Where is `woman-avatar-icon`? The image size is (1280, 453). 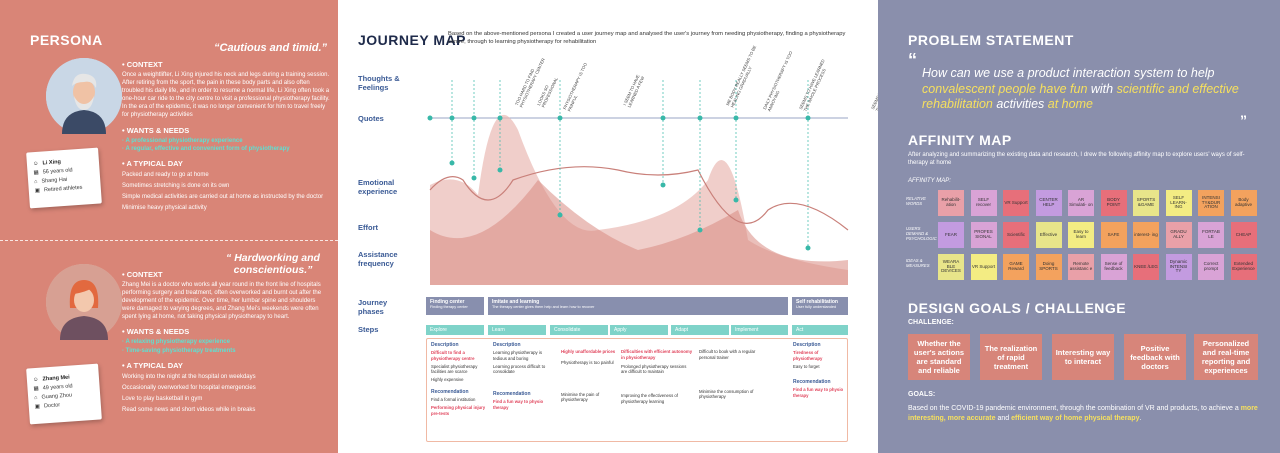 woman-avatar-icon is located at coordinates (84, 302).